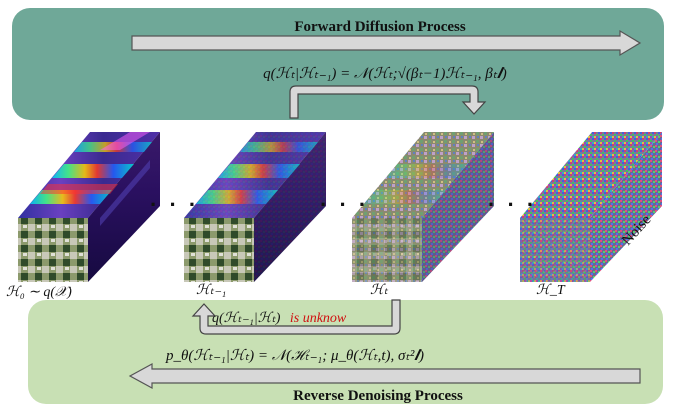  Describe the element at coordinates (386, 43) in the screenshot. I see `forward-arrow` at that location.